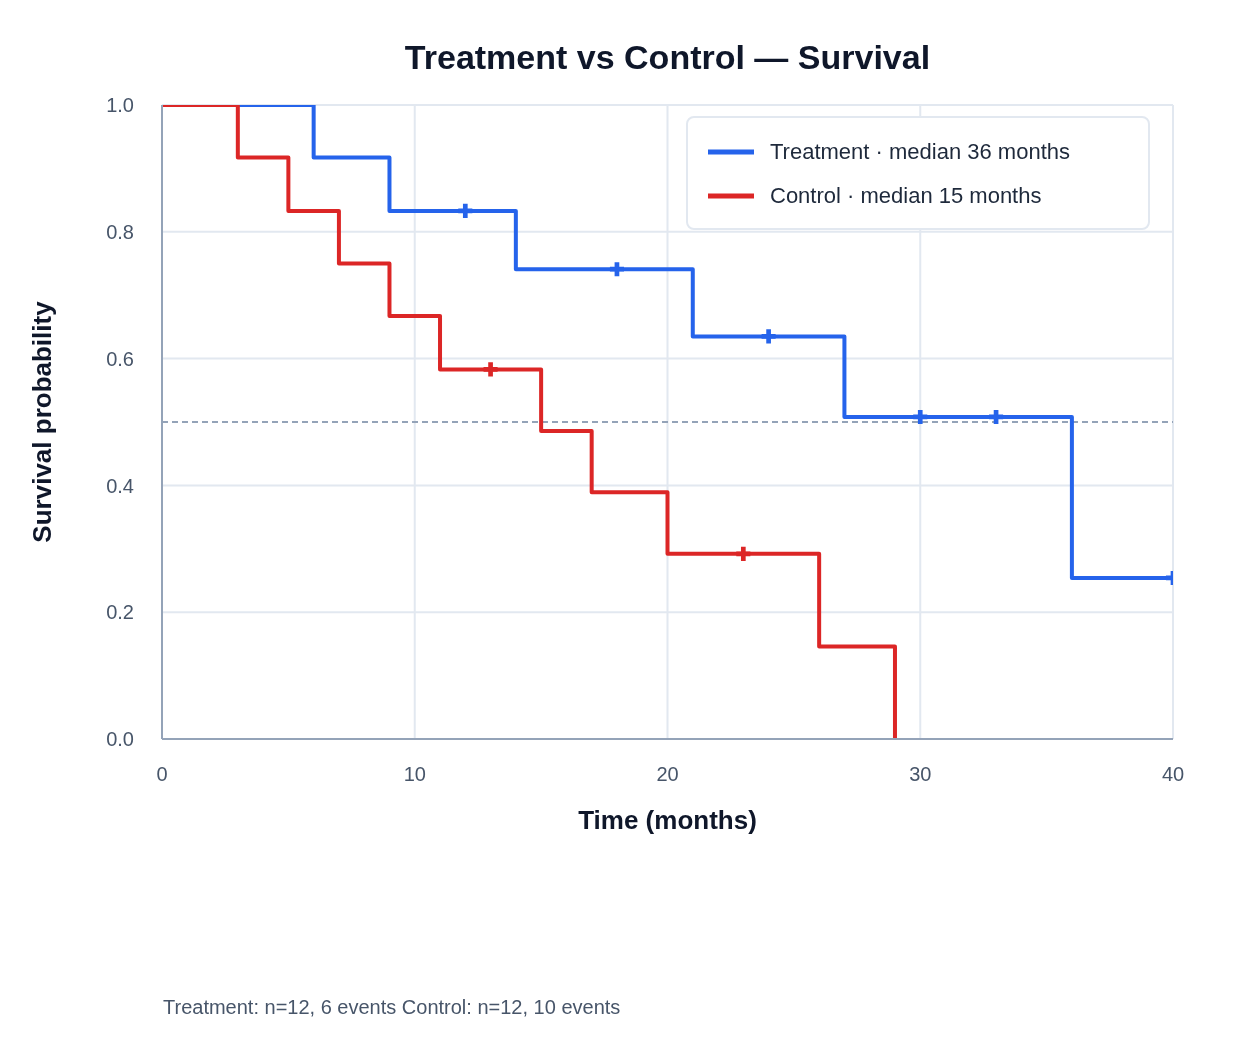 This screenshot has width=1240, height=1064. I want to click on x-tick-label: 30, so click(920, 774).